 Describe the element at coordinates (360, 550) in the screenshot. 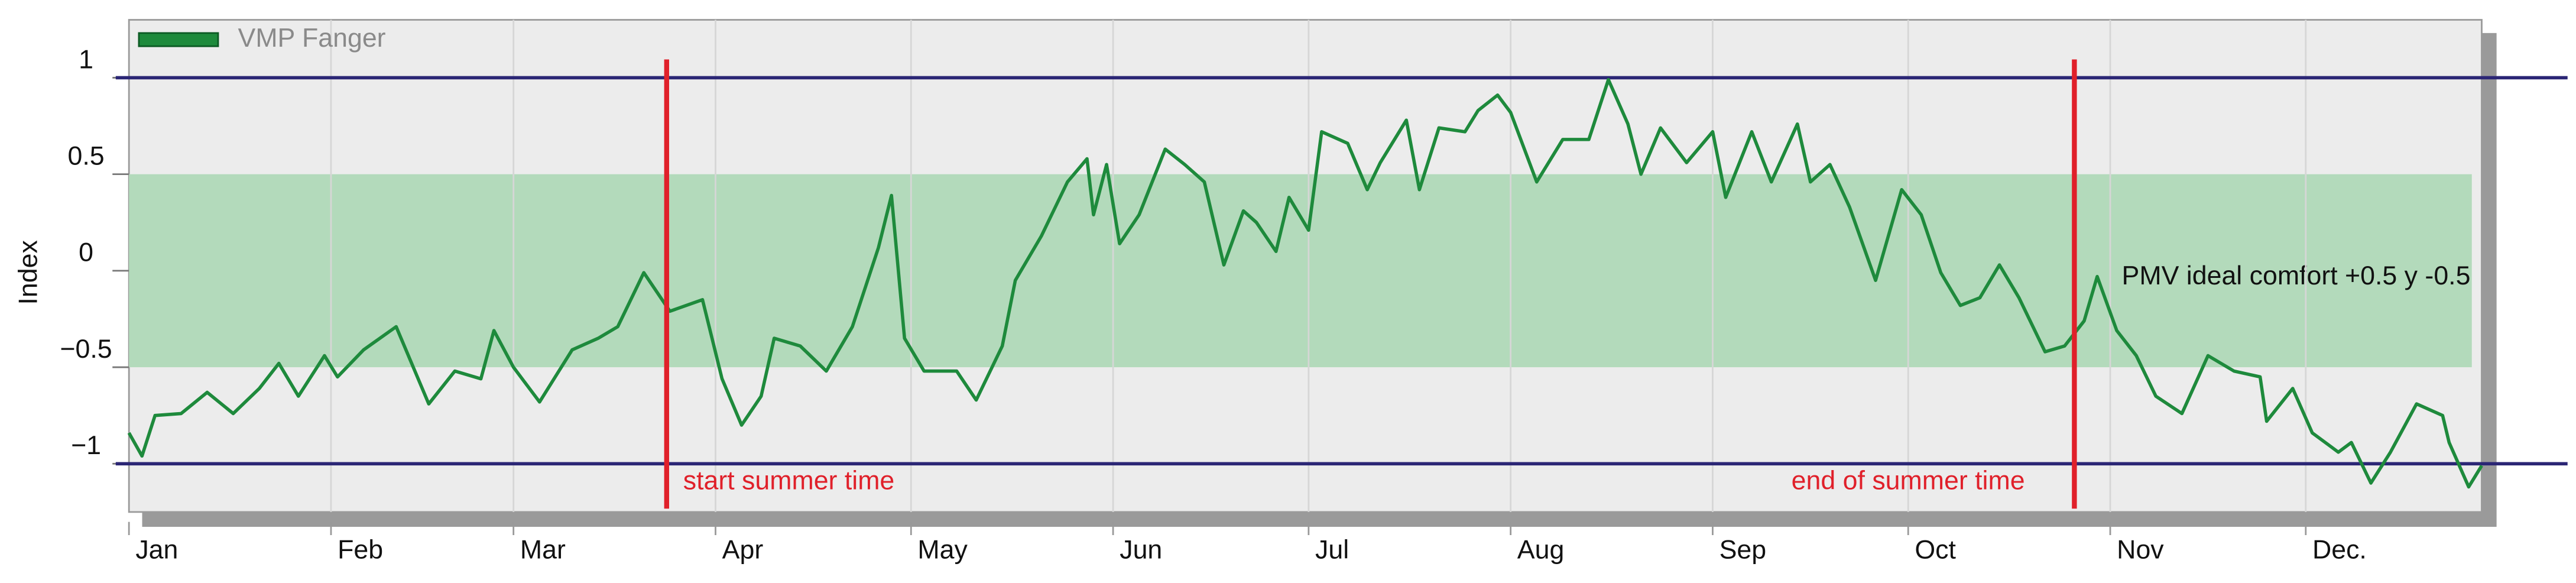

I see `x-tick-label: Feb` at that location.